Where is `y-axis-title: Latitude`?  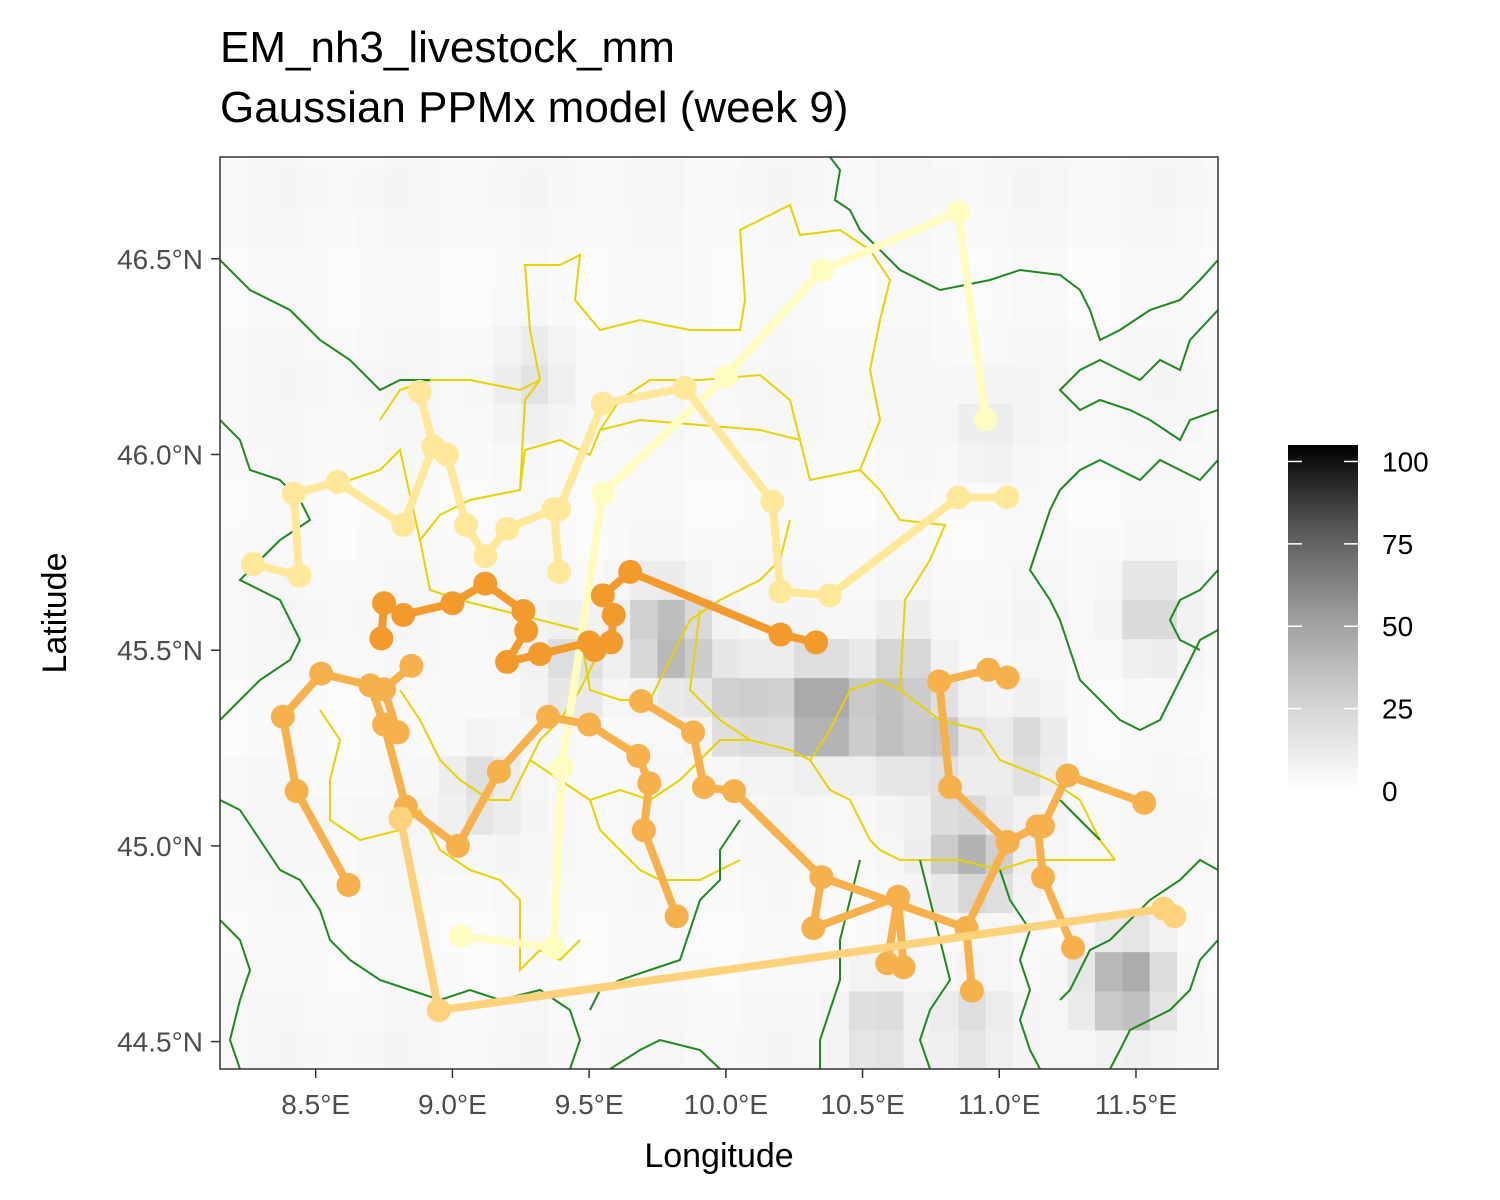 y-axis-title: Latitude is located at coordinates (55, 613).